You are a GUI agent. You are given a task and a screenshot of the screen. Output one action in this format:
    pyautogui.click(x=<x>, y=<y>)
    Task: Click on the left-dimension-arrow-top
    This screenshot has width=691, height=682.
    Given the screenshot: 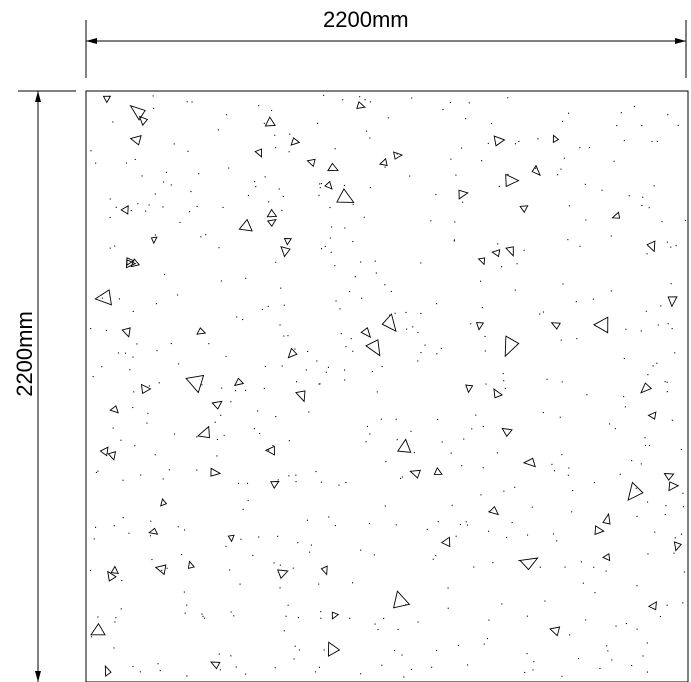 What is the action you would take?
    pyautogui.click(x=38, y=96)
    